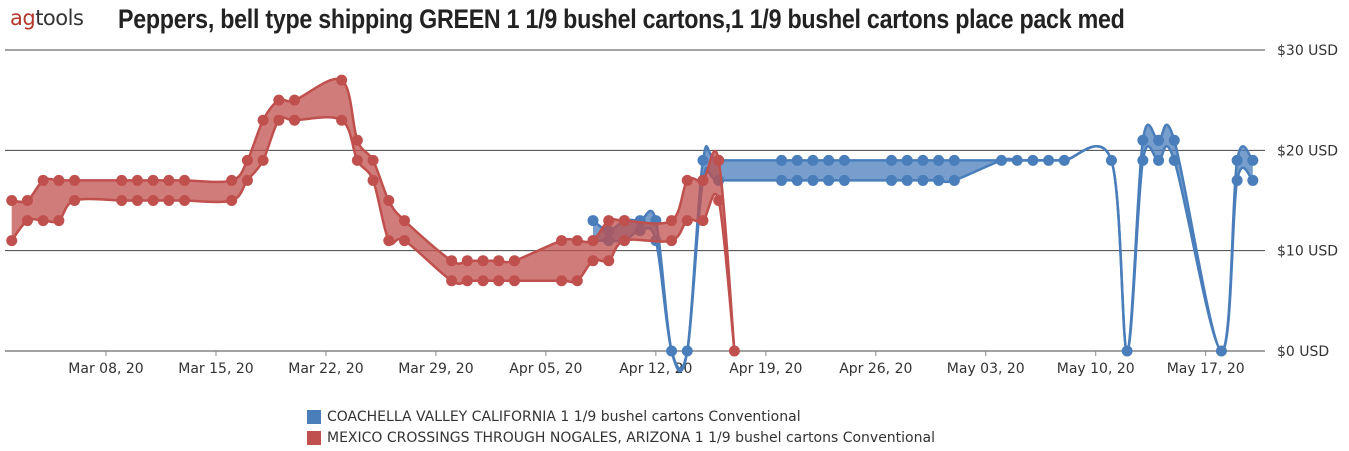 The image size is (1349, 451). Describe the element at coordinates (325, 369) in the screenshot. I see `x-tick-label: Mar 22, 20` at that location.